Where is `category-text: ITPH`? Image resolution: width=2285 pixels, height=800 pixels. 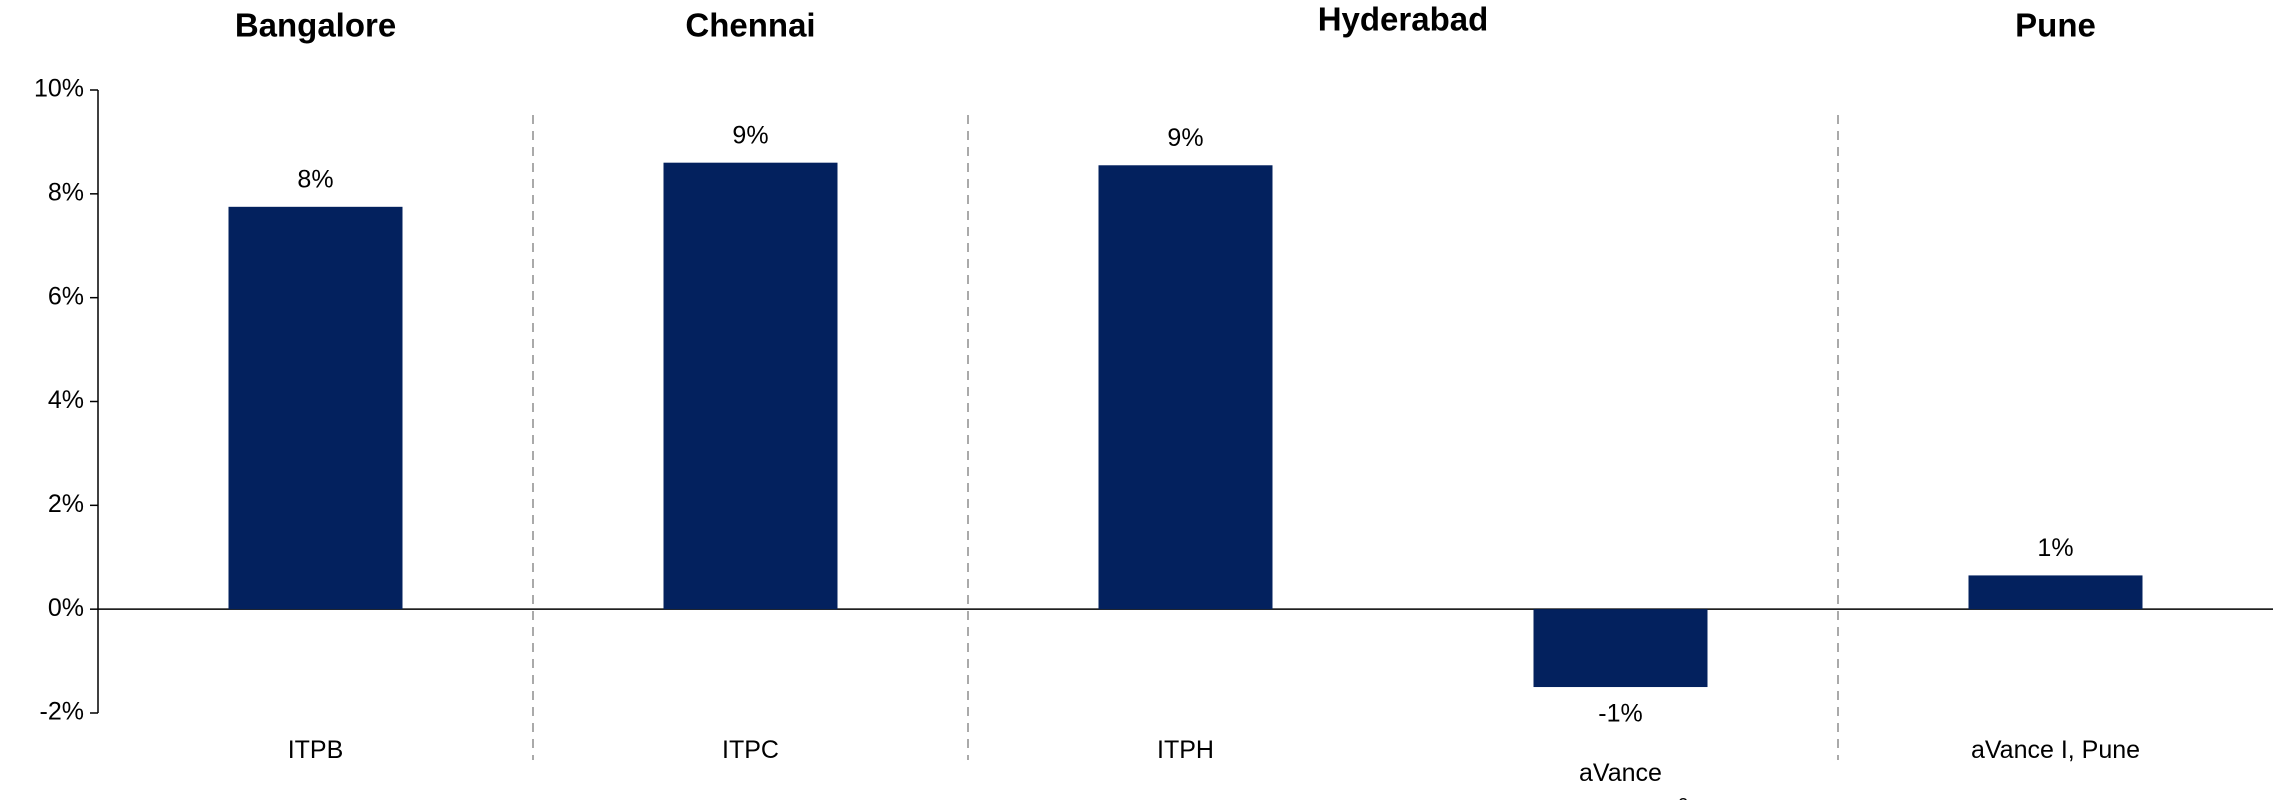 category-text: ITPH is located at coordinates (1185, 750).